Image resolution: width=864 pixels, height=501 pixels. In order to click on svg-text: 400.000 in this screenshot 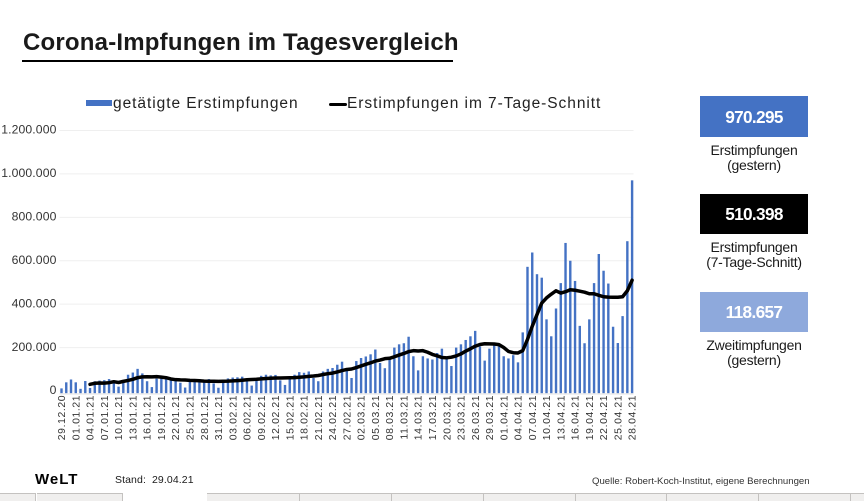, I will do `click(34, 303)`.